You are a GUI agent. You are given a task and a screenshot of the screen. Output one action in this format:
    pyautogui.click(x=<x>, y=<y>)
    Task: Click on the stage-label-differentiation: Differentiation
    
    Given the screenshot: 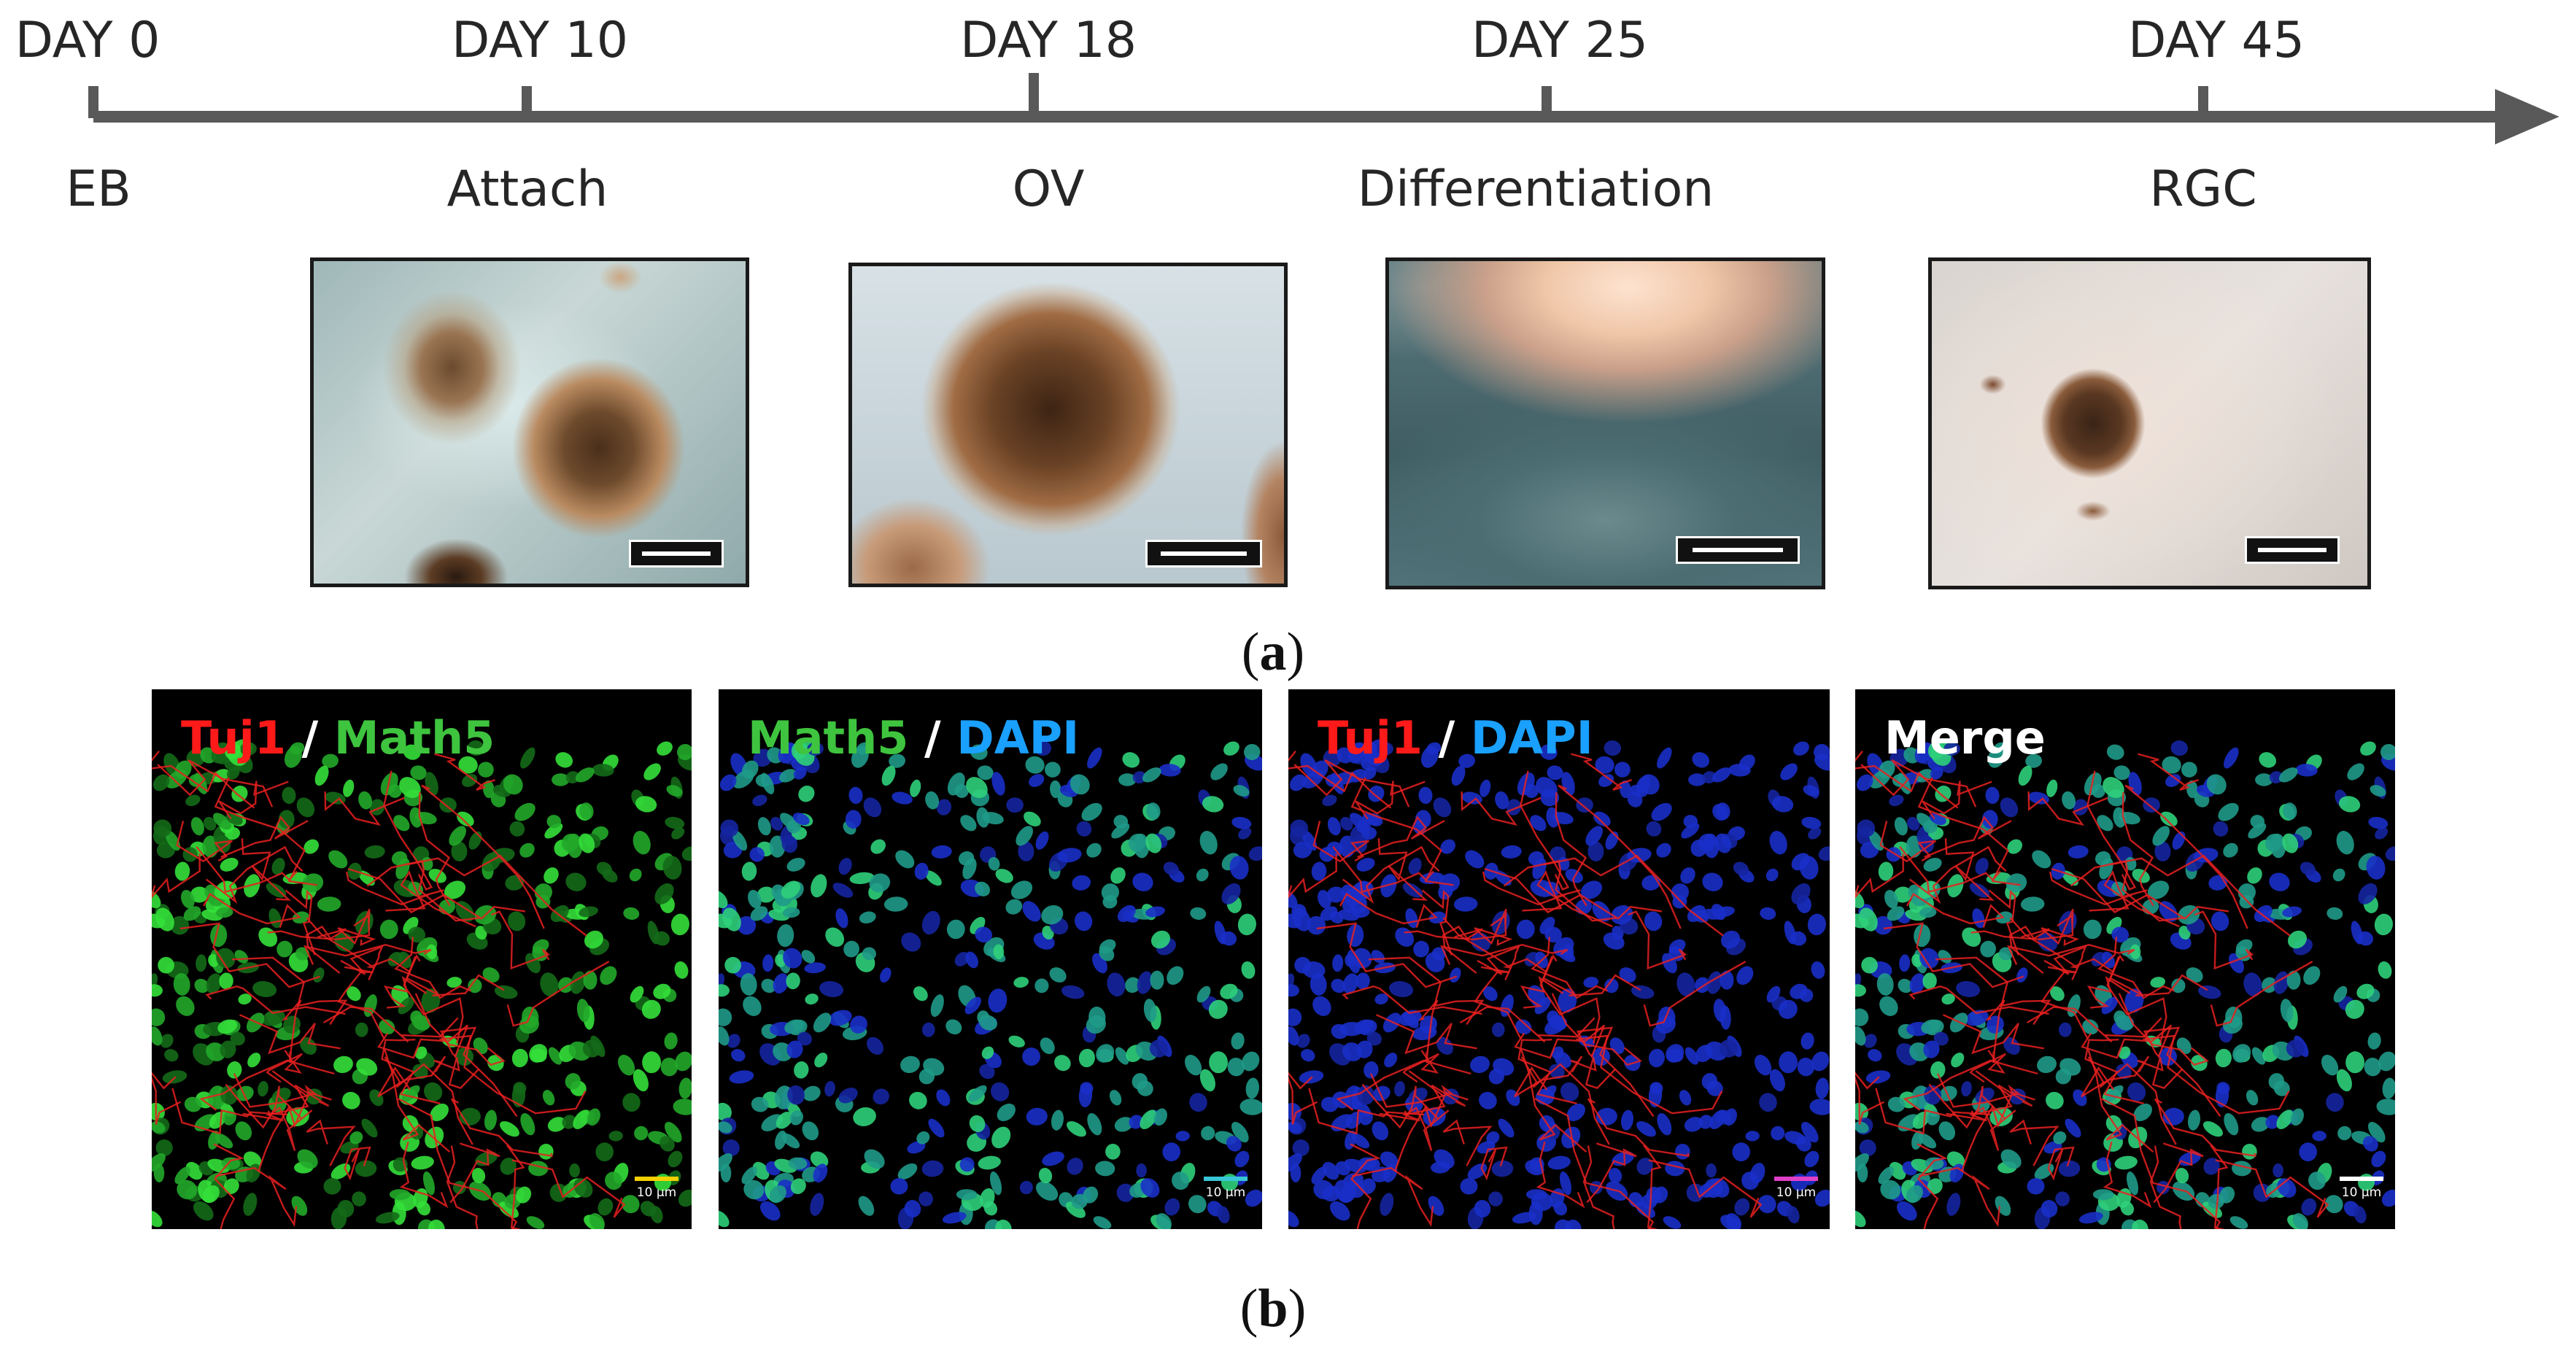 What is the action you would take?
    pyautogui.click(x=1535, y=189)
    